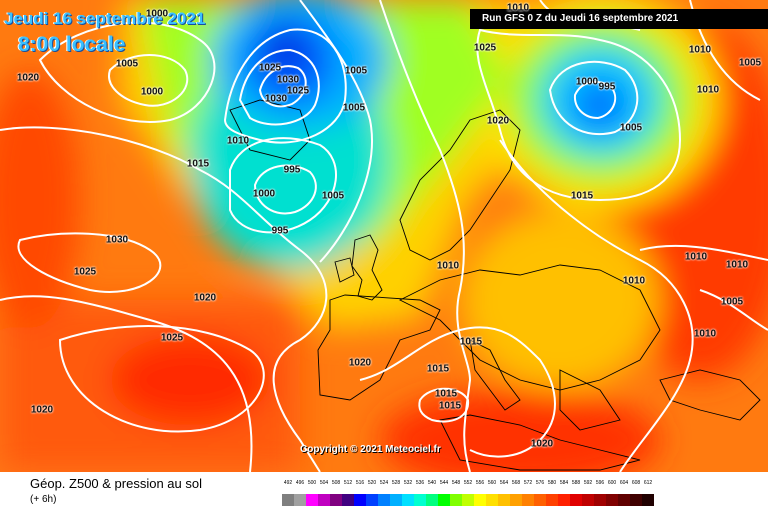 Image resolution: width=768 pixels, height=512 pixels. What do you see at coordinates (612, 483) in the screenshot?
I see `scale-value: 600` at bounding box center [612, 483].